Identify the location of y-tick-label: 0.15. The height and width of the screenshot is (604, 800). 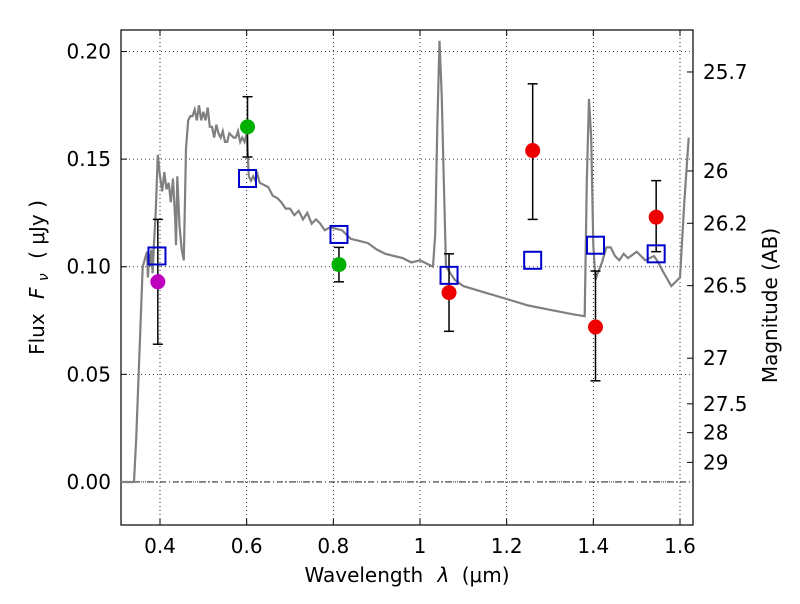
(88, 159).